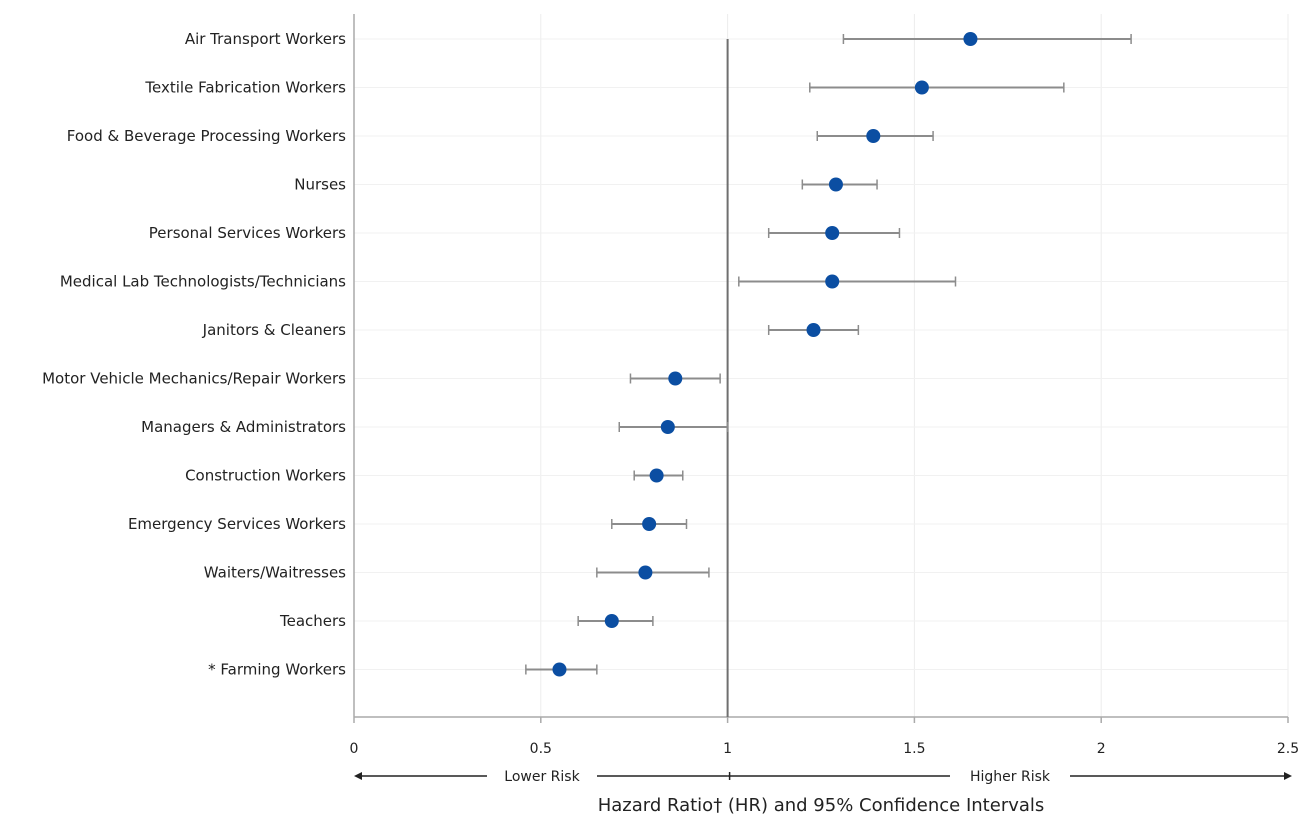  What do you see at coordinates (277, 670) in the screenshot?
I see `category-label: * Farming Workers` at bounding box center [277, 670].